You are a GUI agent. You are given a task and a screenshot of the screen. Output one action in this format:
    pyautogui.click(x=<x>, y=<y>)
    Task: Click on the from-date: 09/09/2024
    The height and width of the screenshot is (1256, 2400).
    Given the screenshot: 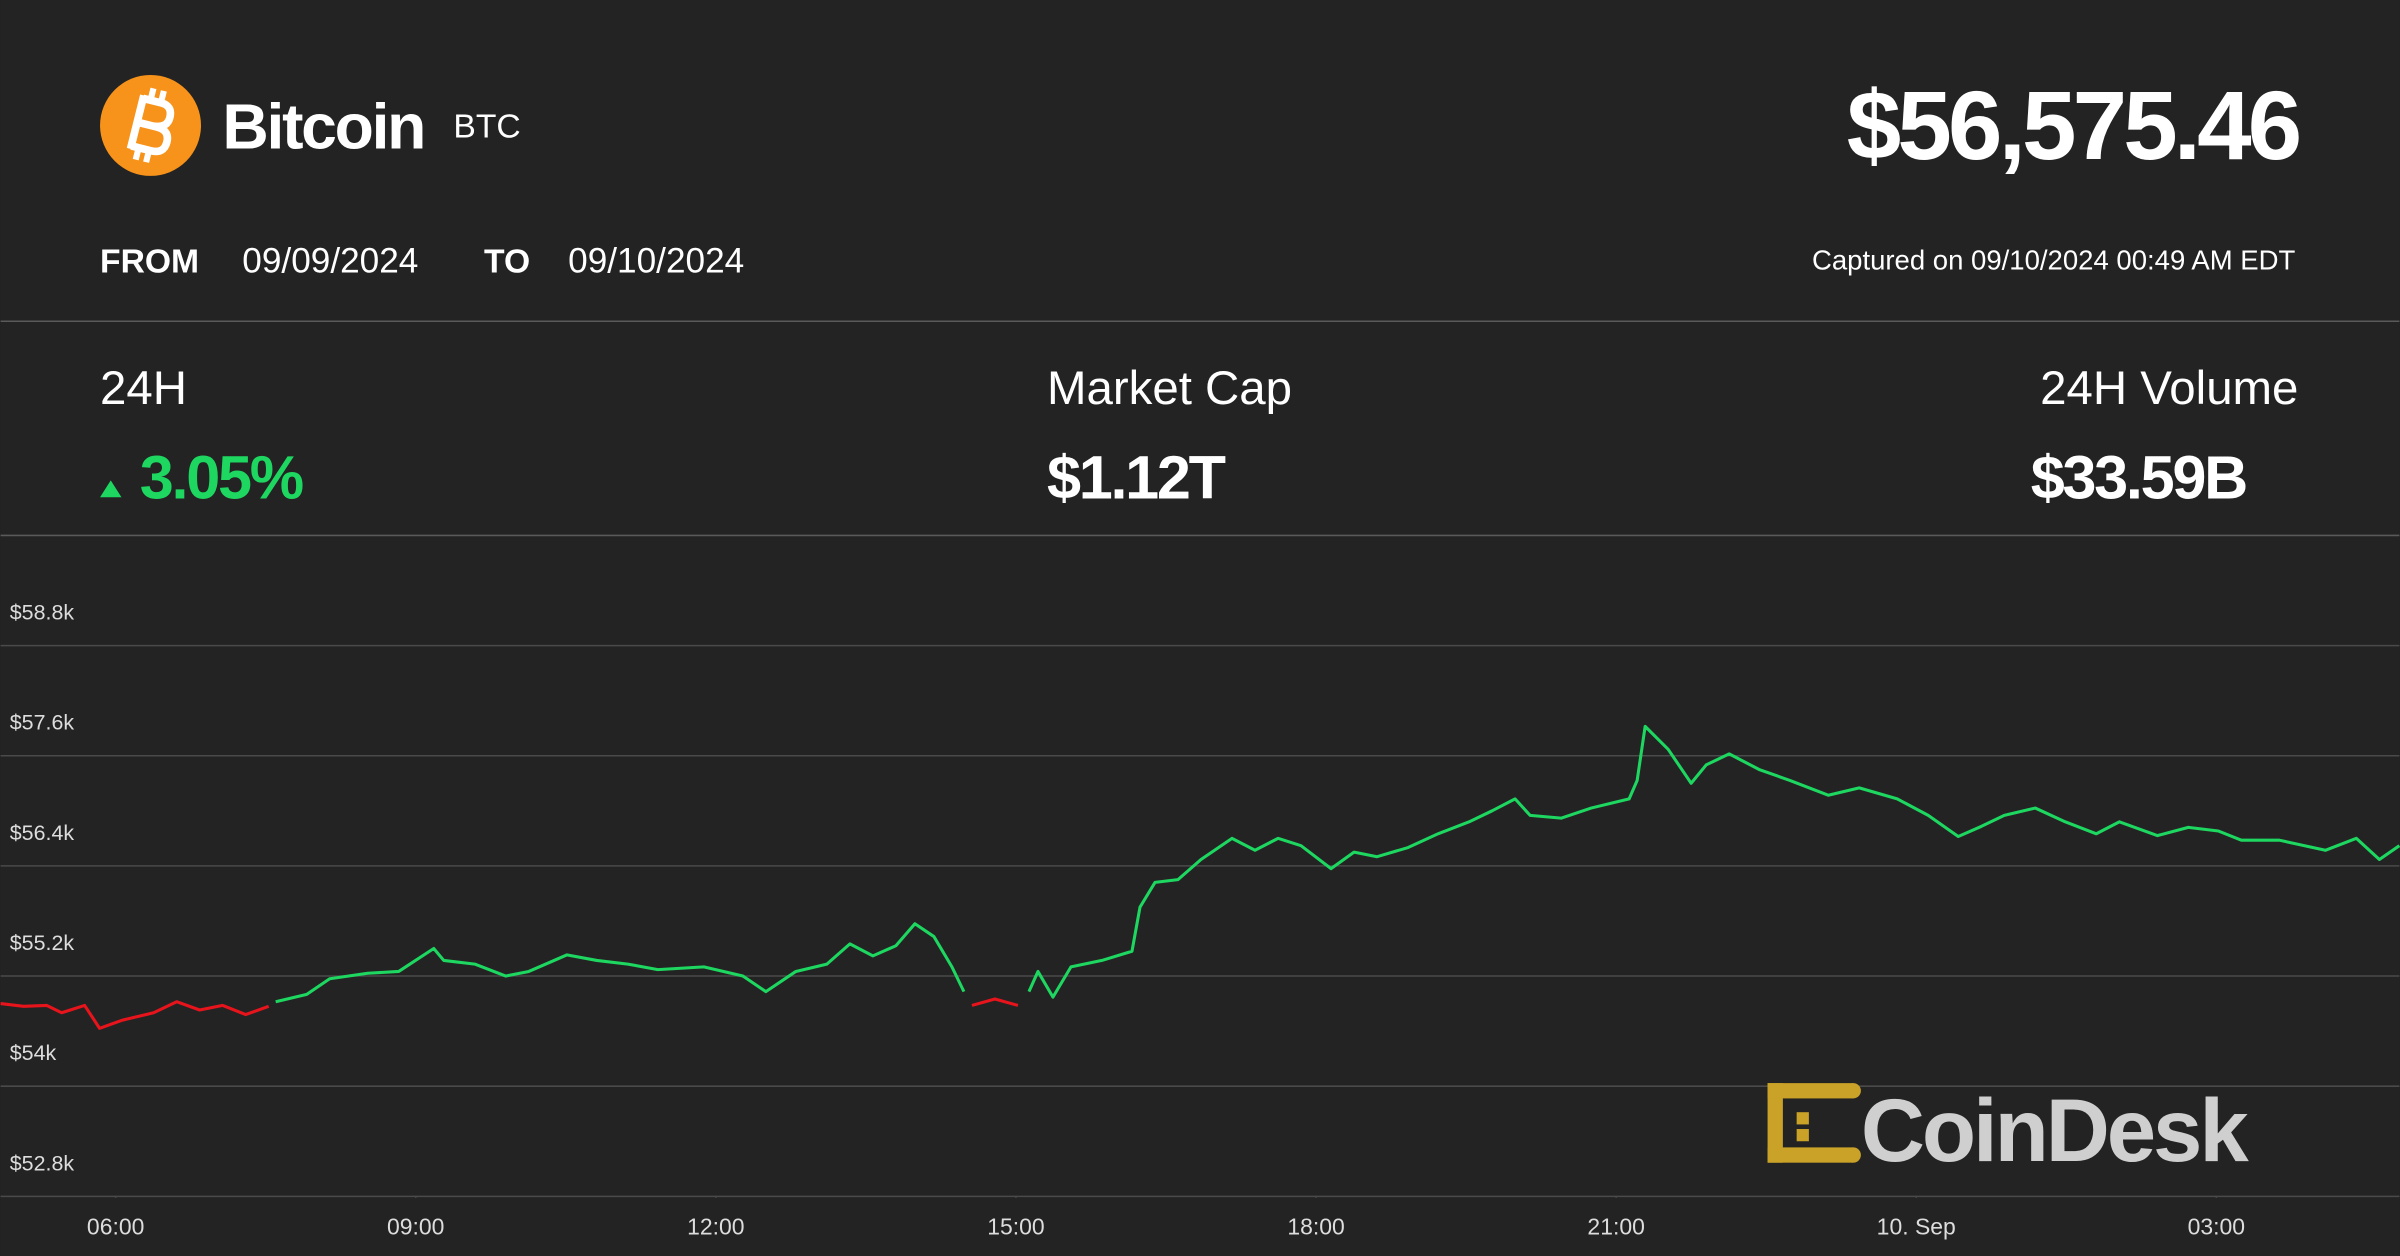 What is the action you would take?
    pyautogui.click(x=330, y=260)
    